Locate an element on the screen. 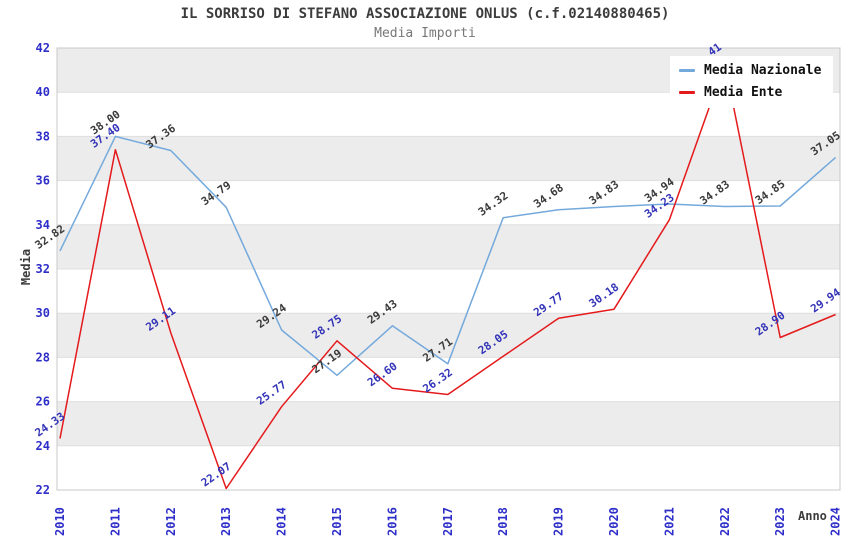 The width and height of the screenshot is (850, 550). y-tick-label: 36 is located at coordinates (43, 181).